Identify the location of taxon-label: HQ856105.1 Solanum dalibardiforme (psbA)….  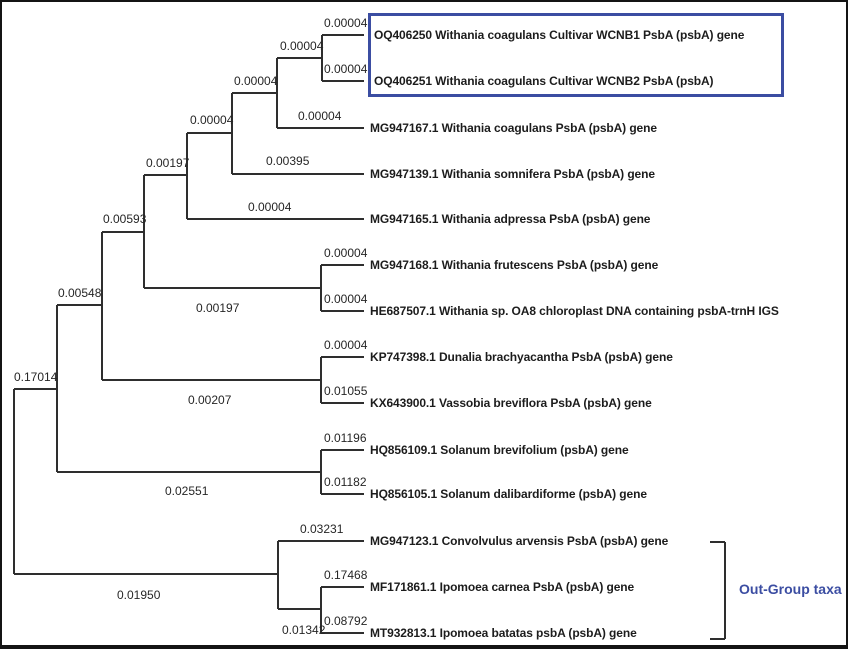
(508, 494).